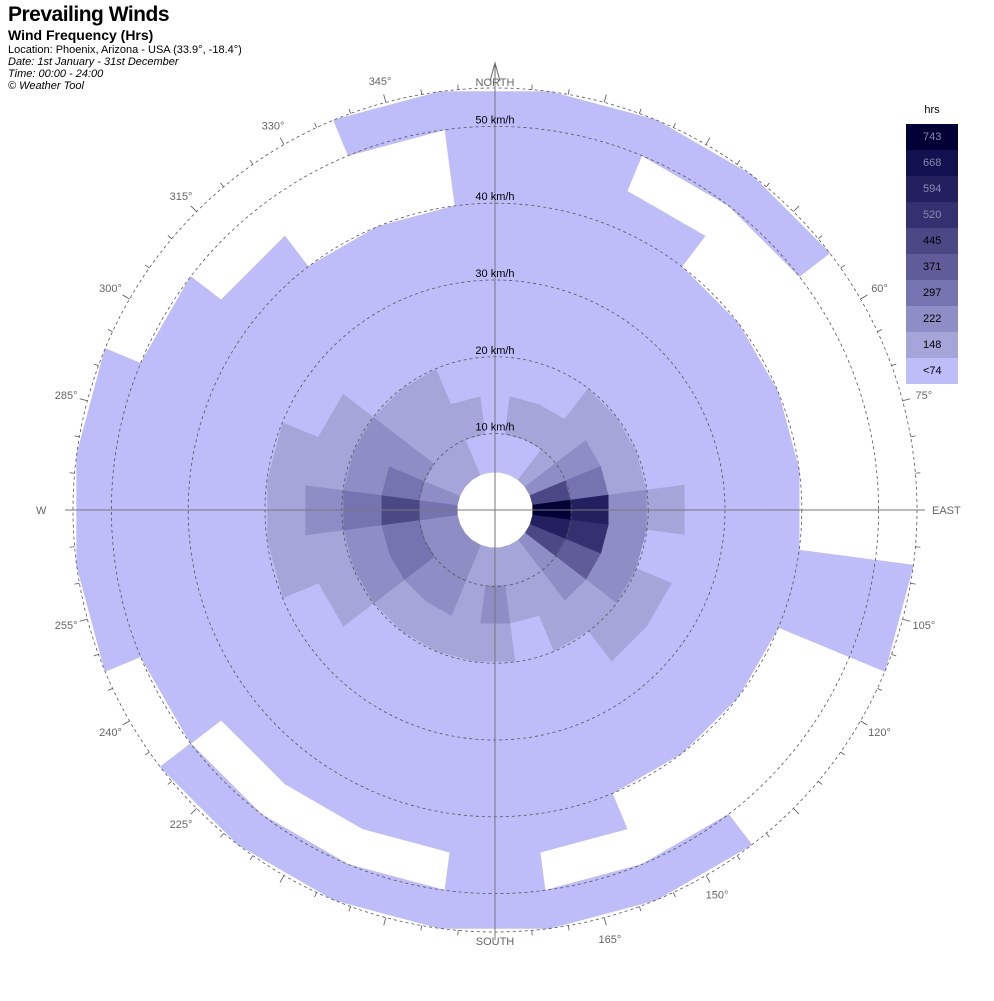 The height and width of the screenshot is (1001, 994). What do you see at coordinates (273, 126) in the screenshot?
I see `angle-label: 330°` at bounding box center [273, 126].